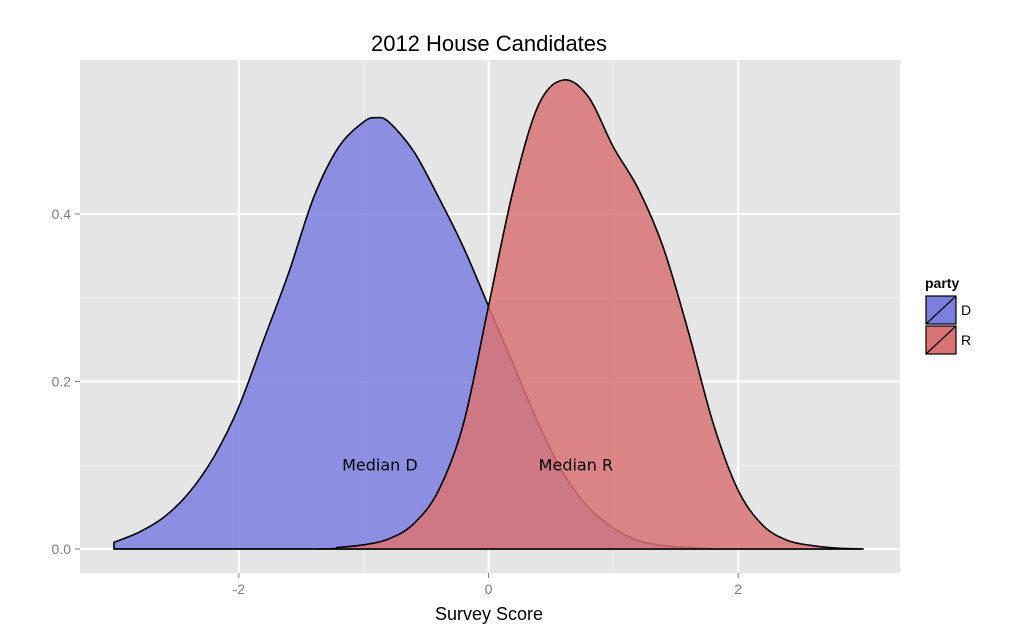 This screenshot has height=640, width=1024. Describe the element at coordinates (62, 382) in the screenshot. I see `y-tick-label: 0.2` at that location.